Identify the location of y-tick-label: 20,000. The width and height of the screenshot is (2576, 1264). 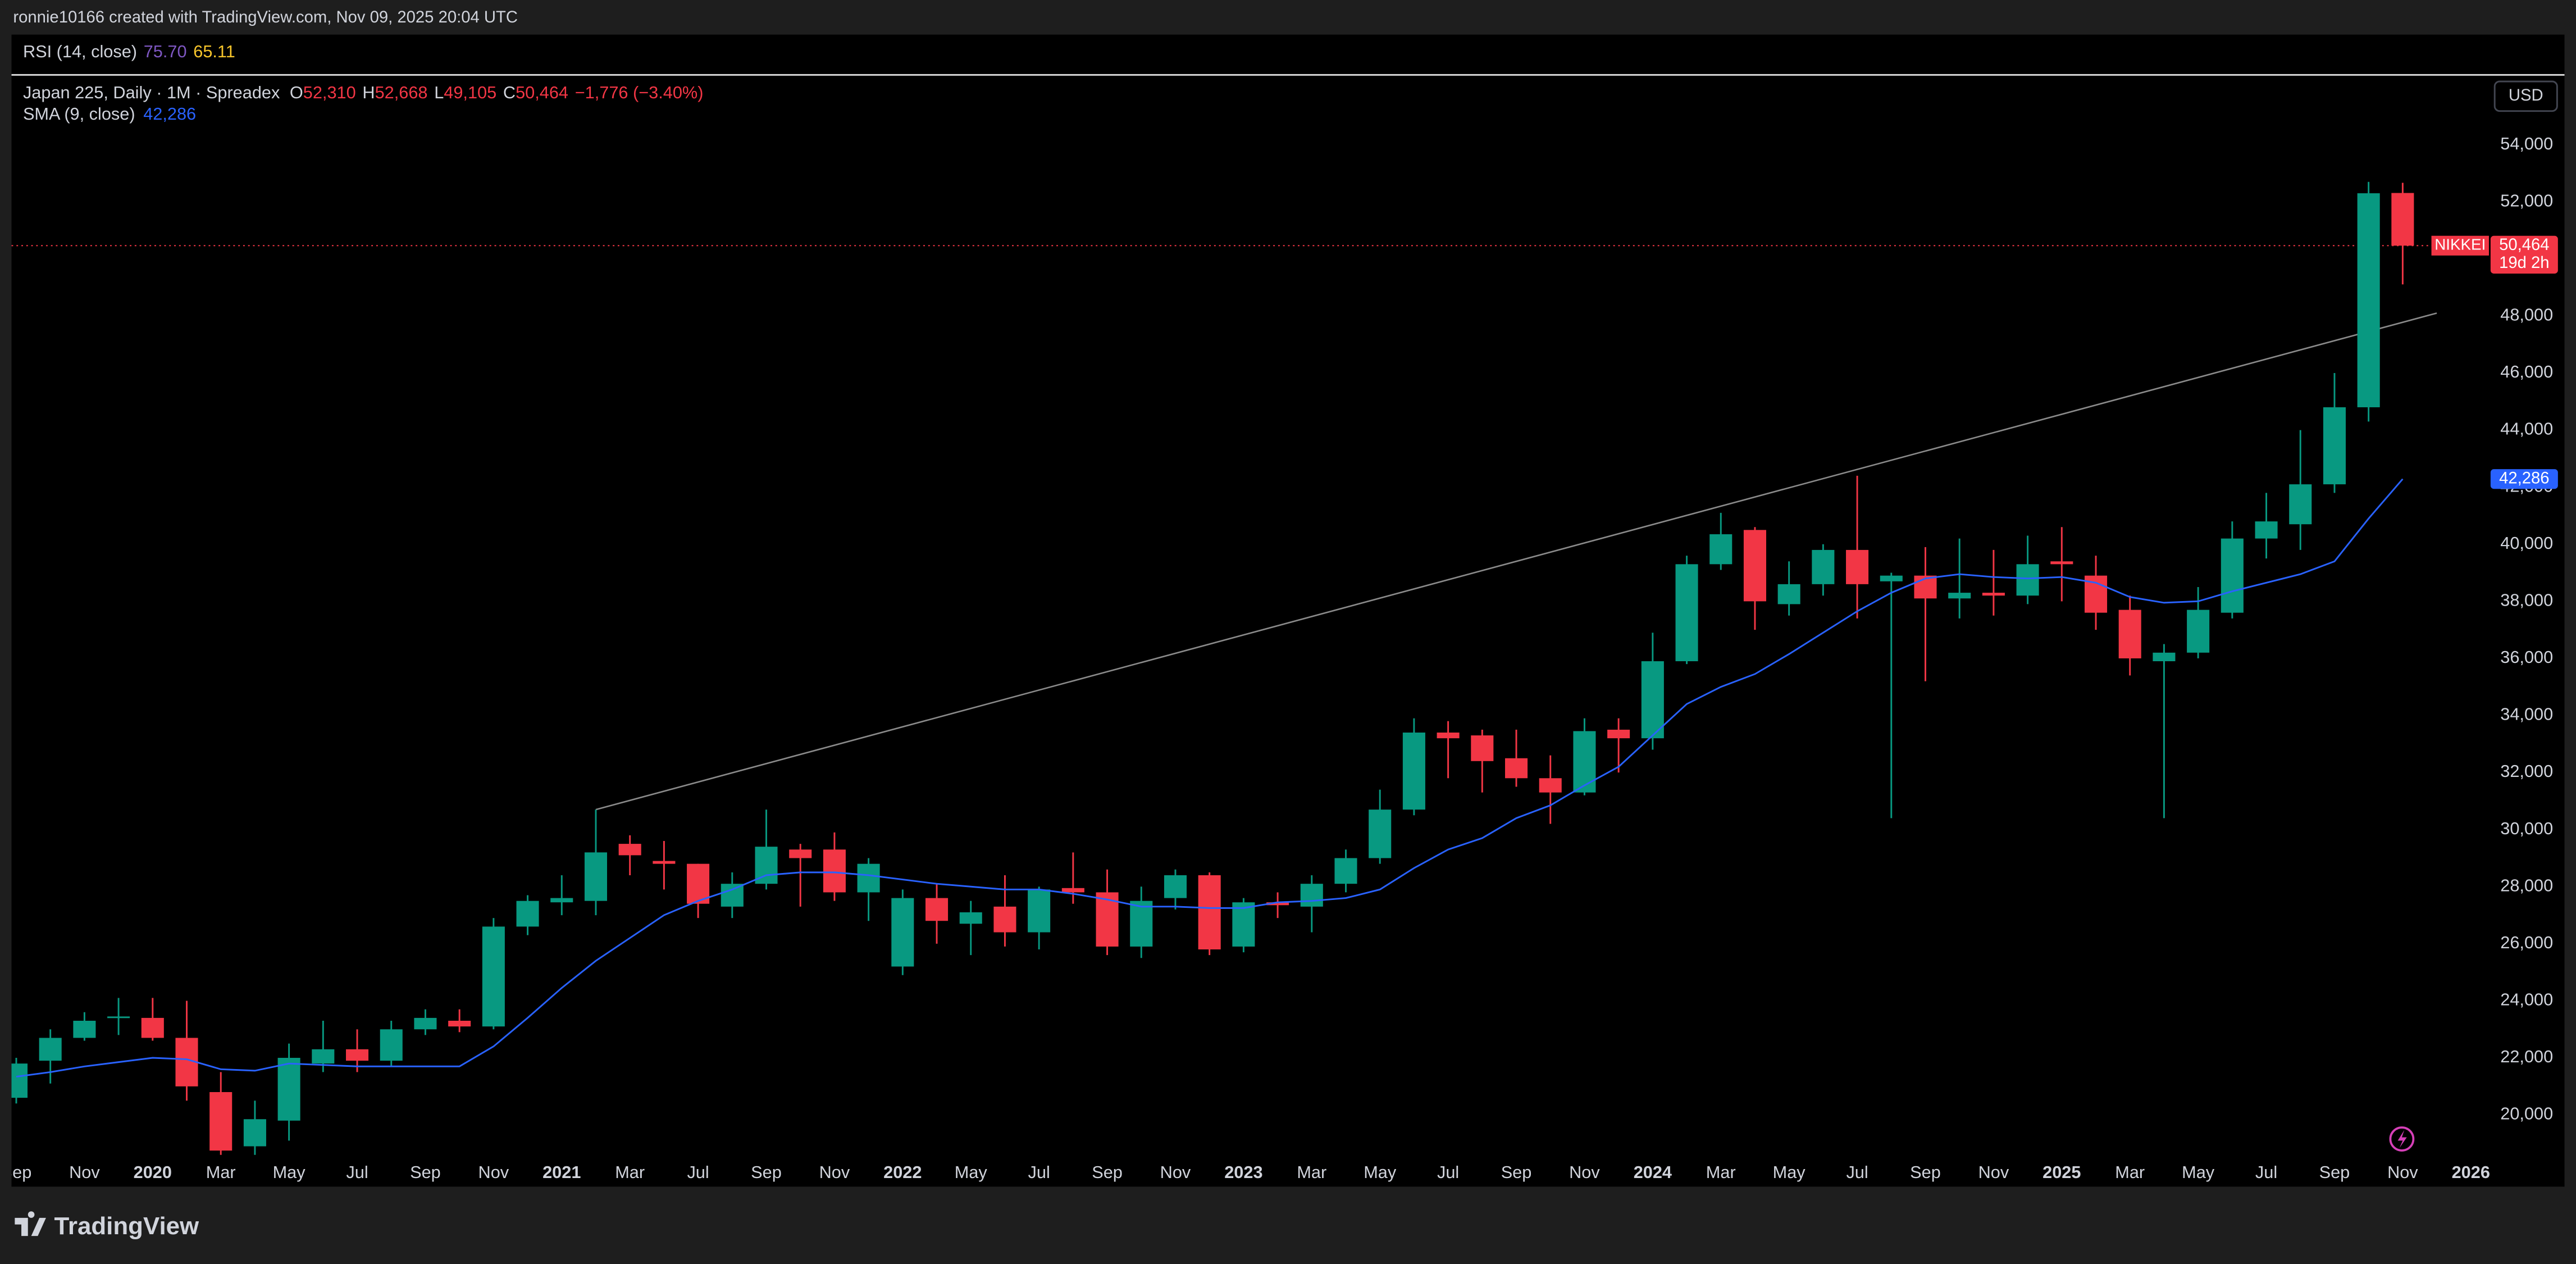
(2526, 1114).